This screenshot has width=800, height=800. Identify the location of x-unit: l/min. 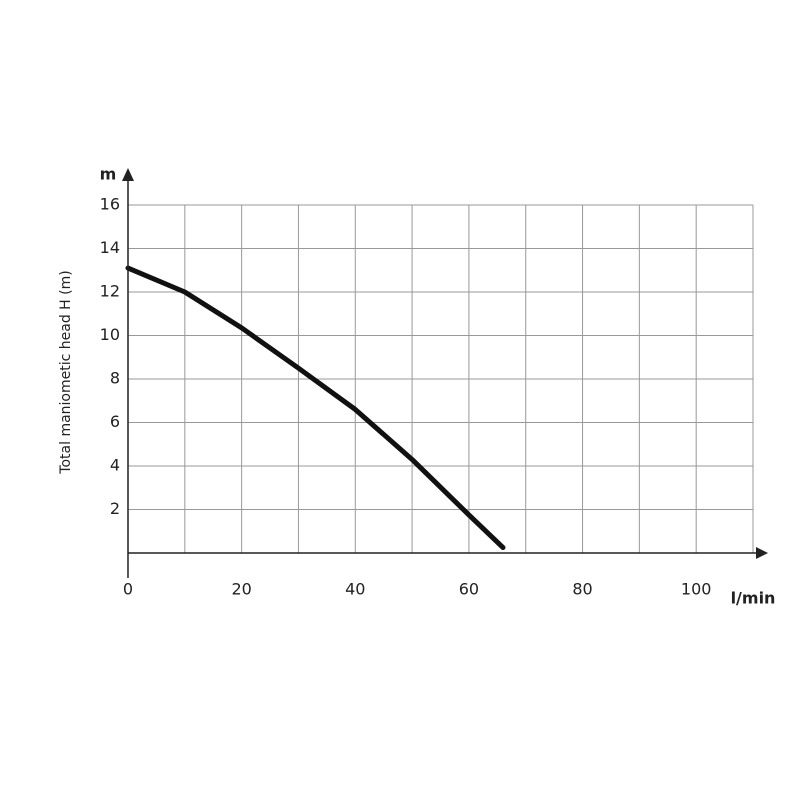
(753, 598).